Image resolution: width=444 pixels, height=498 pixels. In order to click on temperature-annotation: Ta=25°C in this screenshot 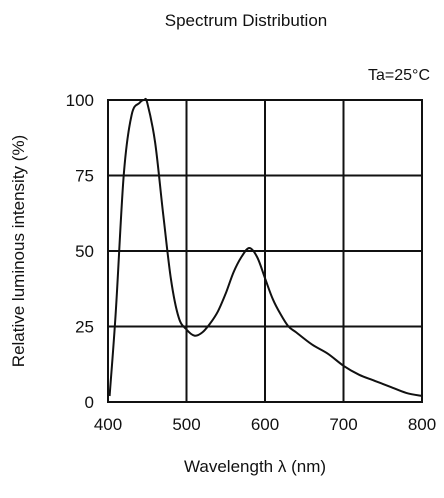, I will do `click(399, 75)`.